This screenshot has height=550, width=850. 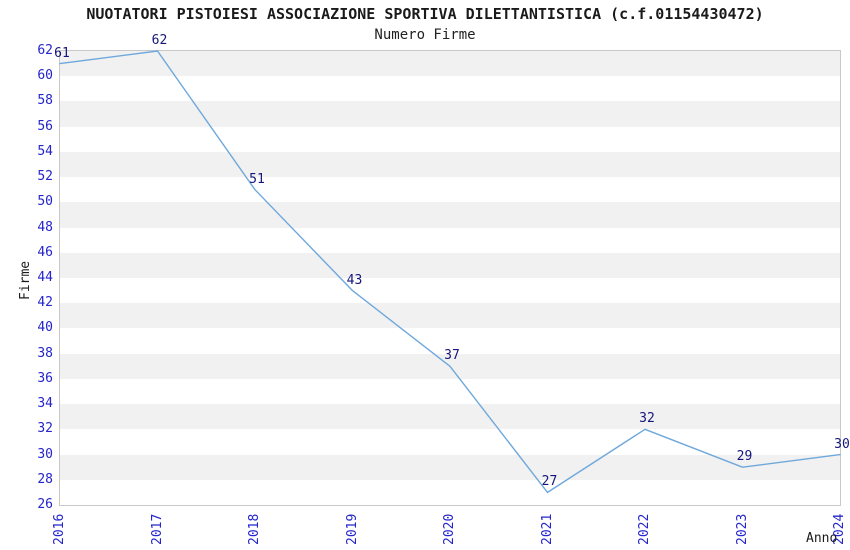 What do you see at coordinates (547, 529) in the screenshot?
I see `x-tick-label: 2021` at bounding box center [547, 529].